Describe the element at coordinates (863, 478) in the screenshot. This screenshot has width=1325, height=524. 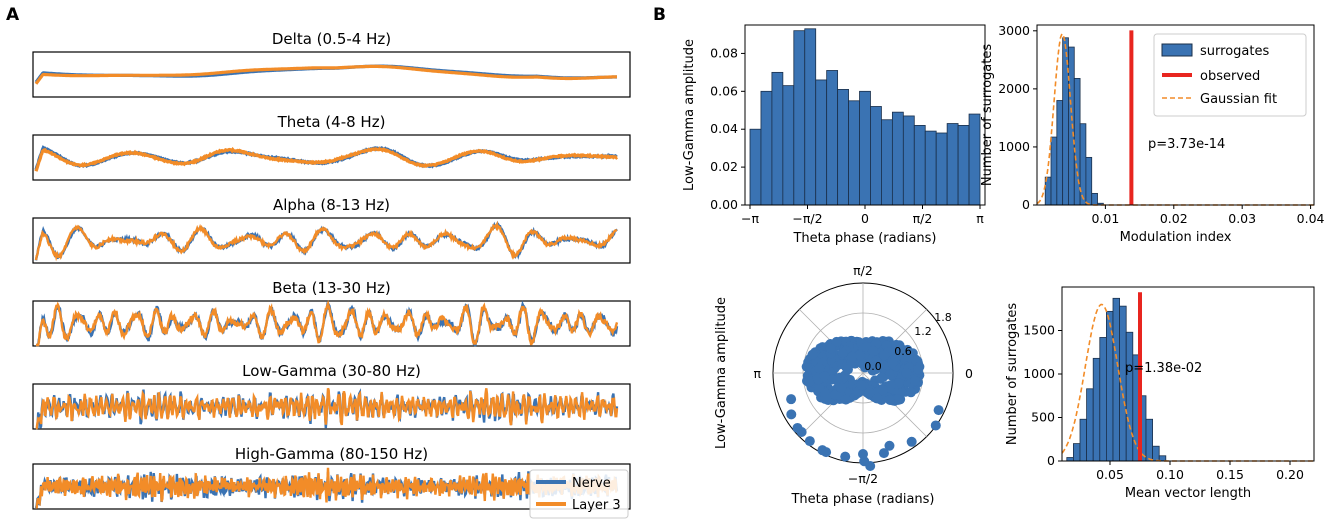
I see `polar-angle-label: −π/2` at that location.